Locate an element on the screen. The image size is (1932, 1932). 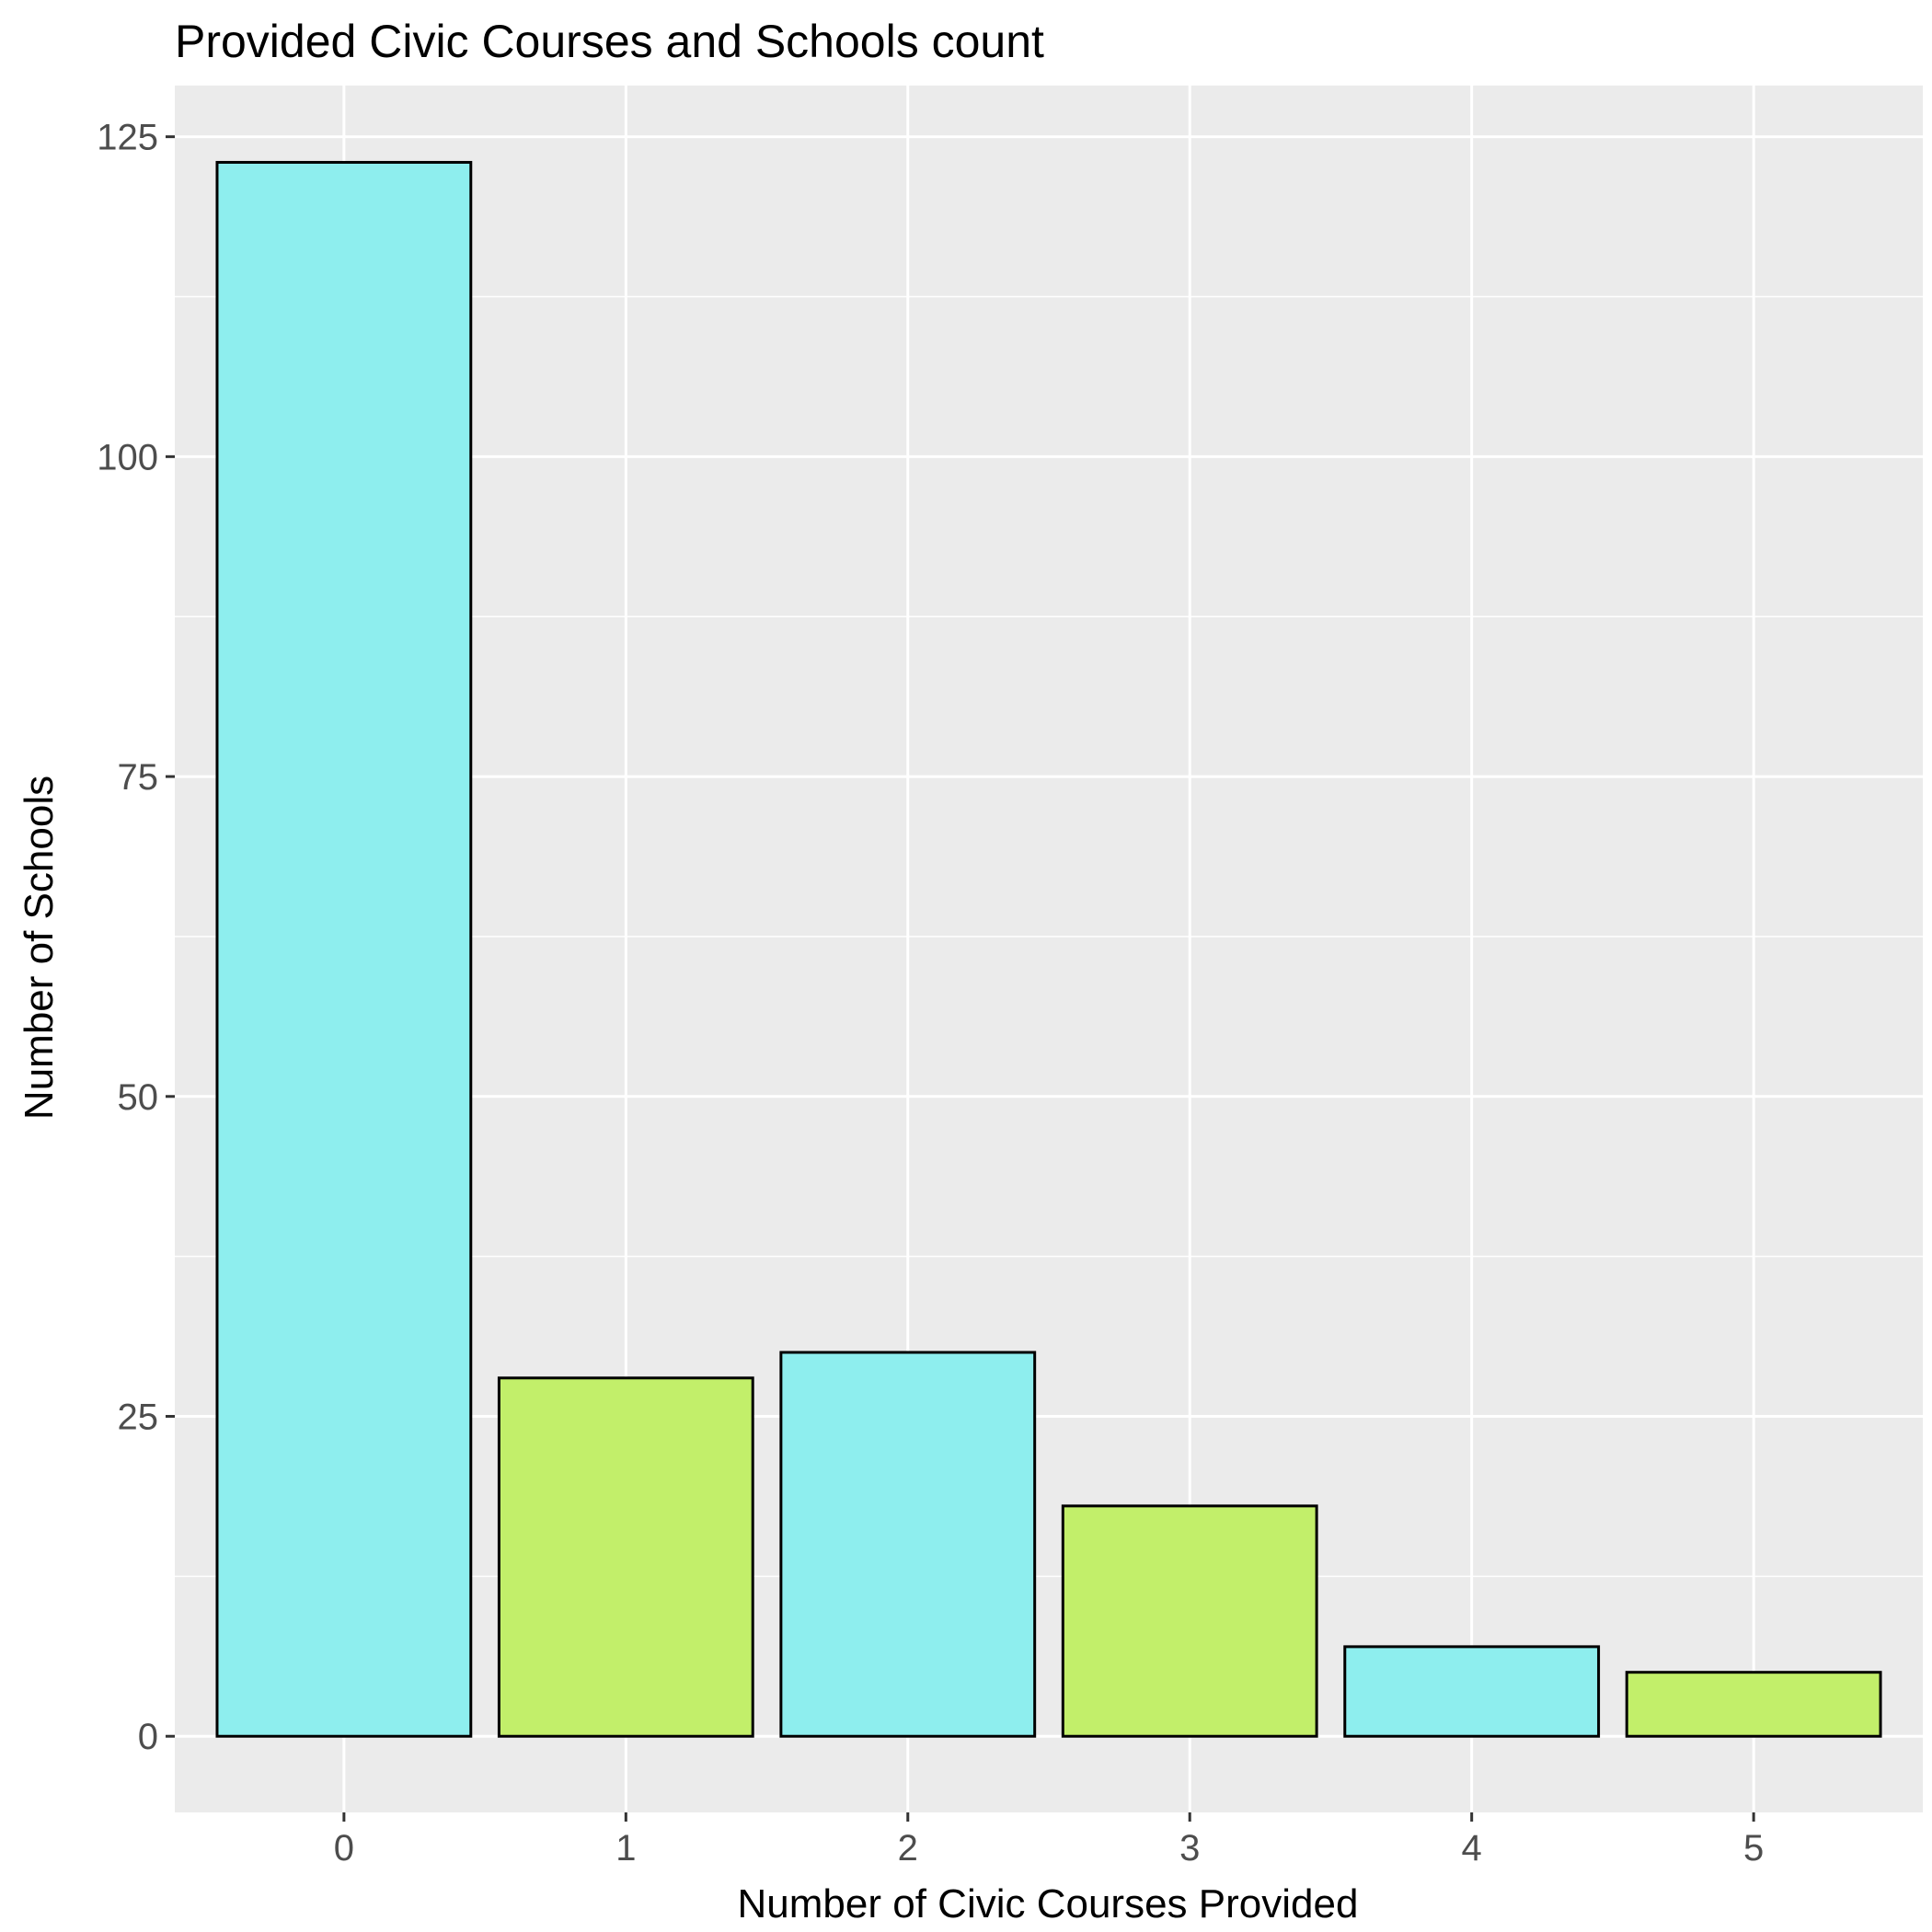
x-tick-label: 5 is located at coordinates (1753, 1848).